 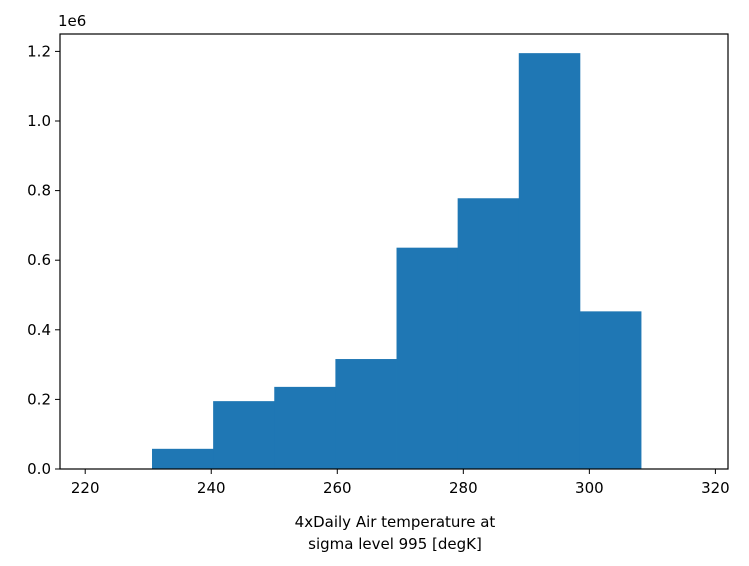 What do you see at coordinates (463, 488) in the screenshot?
I see `x-tick-label-3: 280` at bounding box center [463, 488].